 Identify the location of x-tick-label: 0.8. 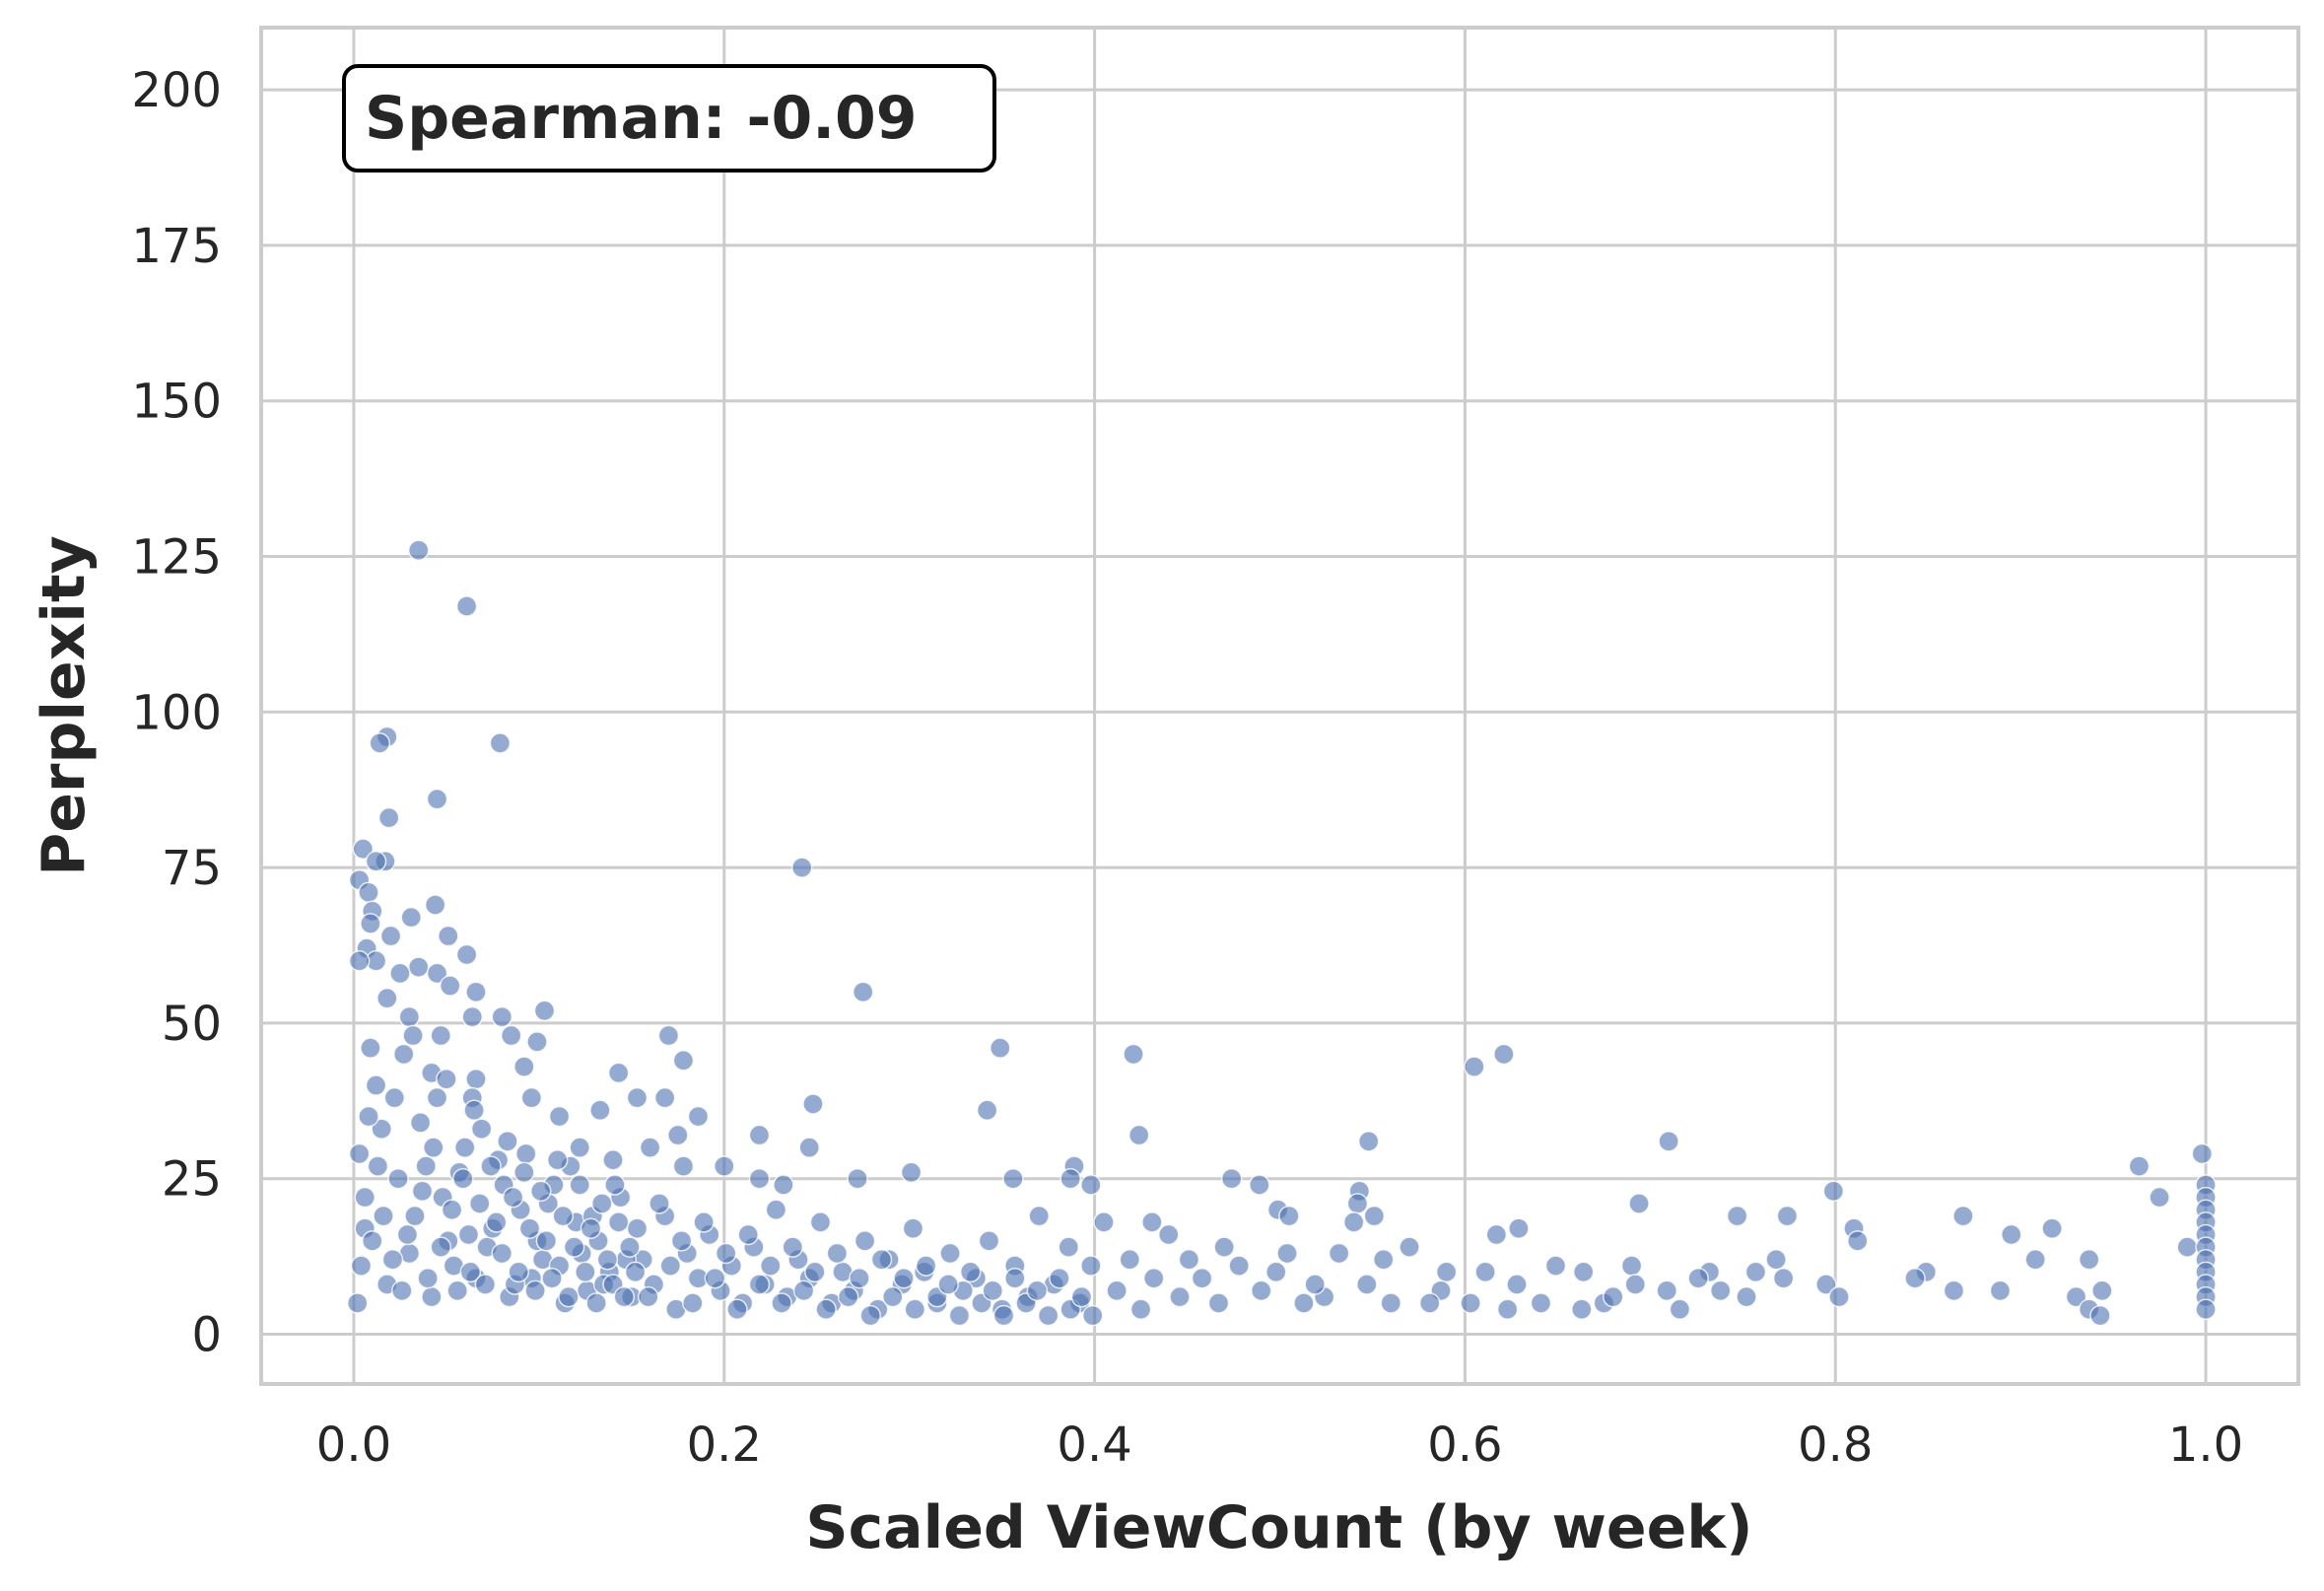
(1836, 1445).